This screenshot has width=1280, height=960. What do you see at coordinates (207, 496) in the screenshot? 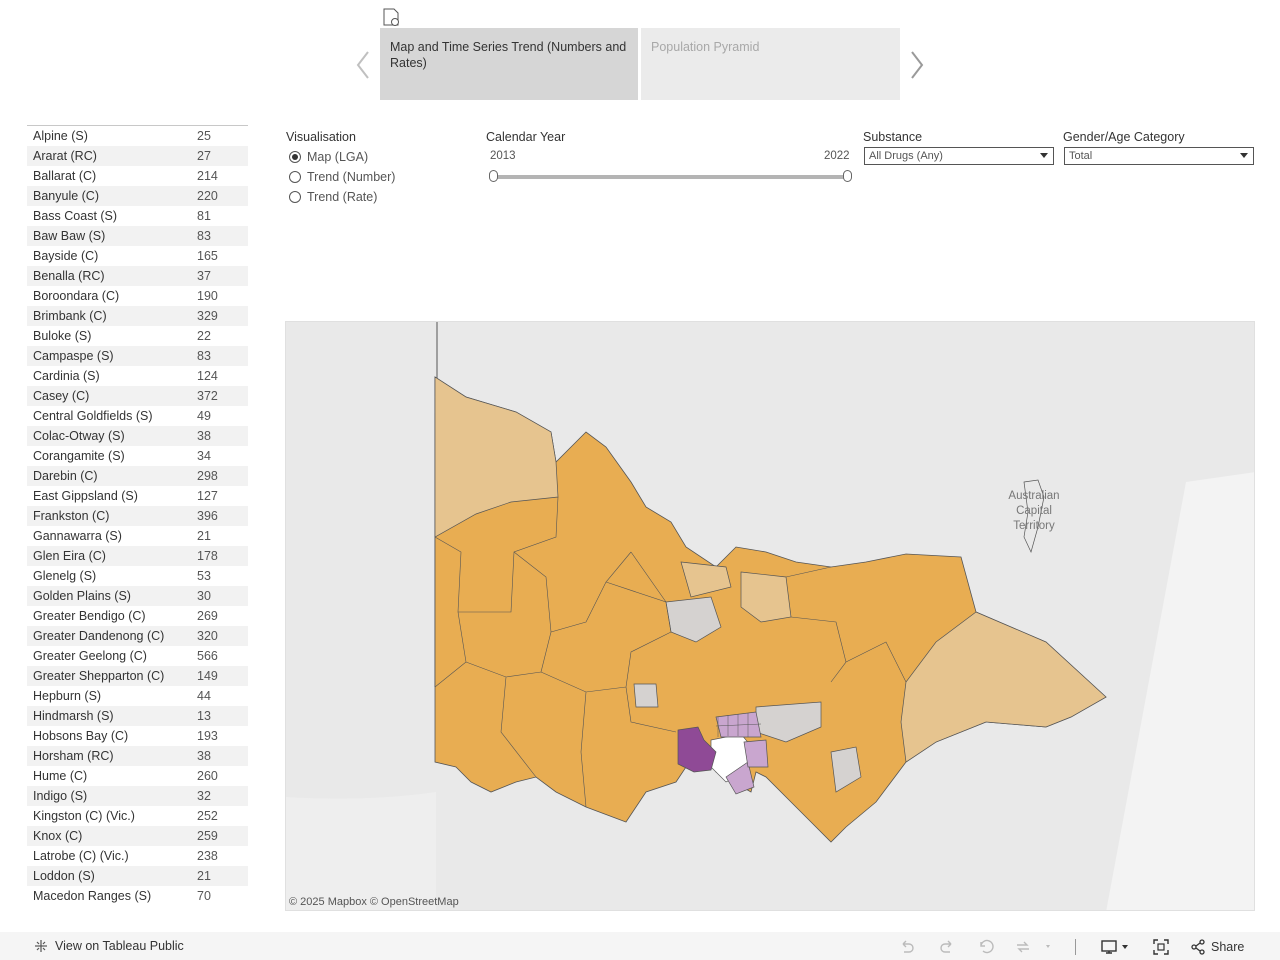
I see `lga-count-cell: 127` at bounding box center [207, 496].